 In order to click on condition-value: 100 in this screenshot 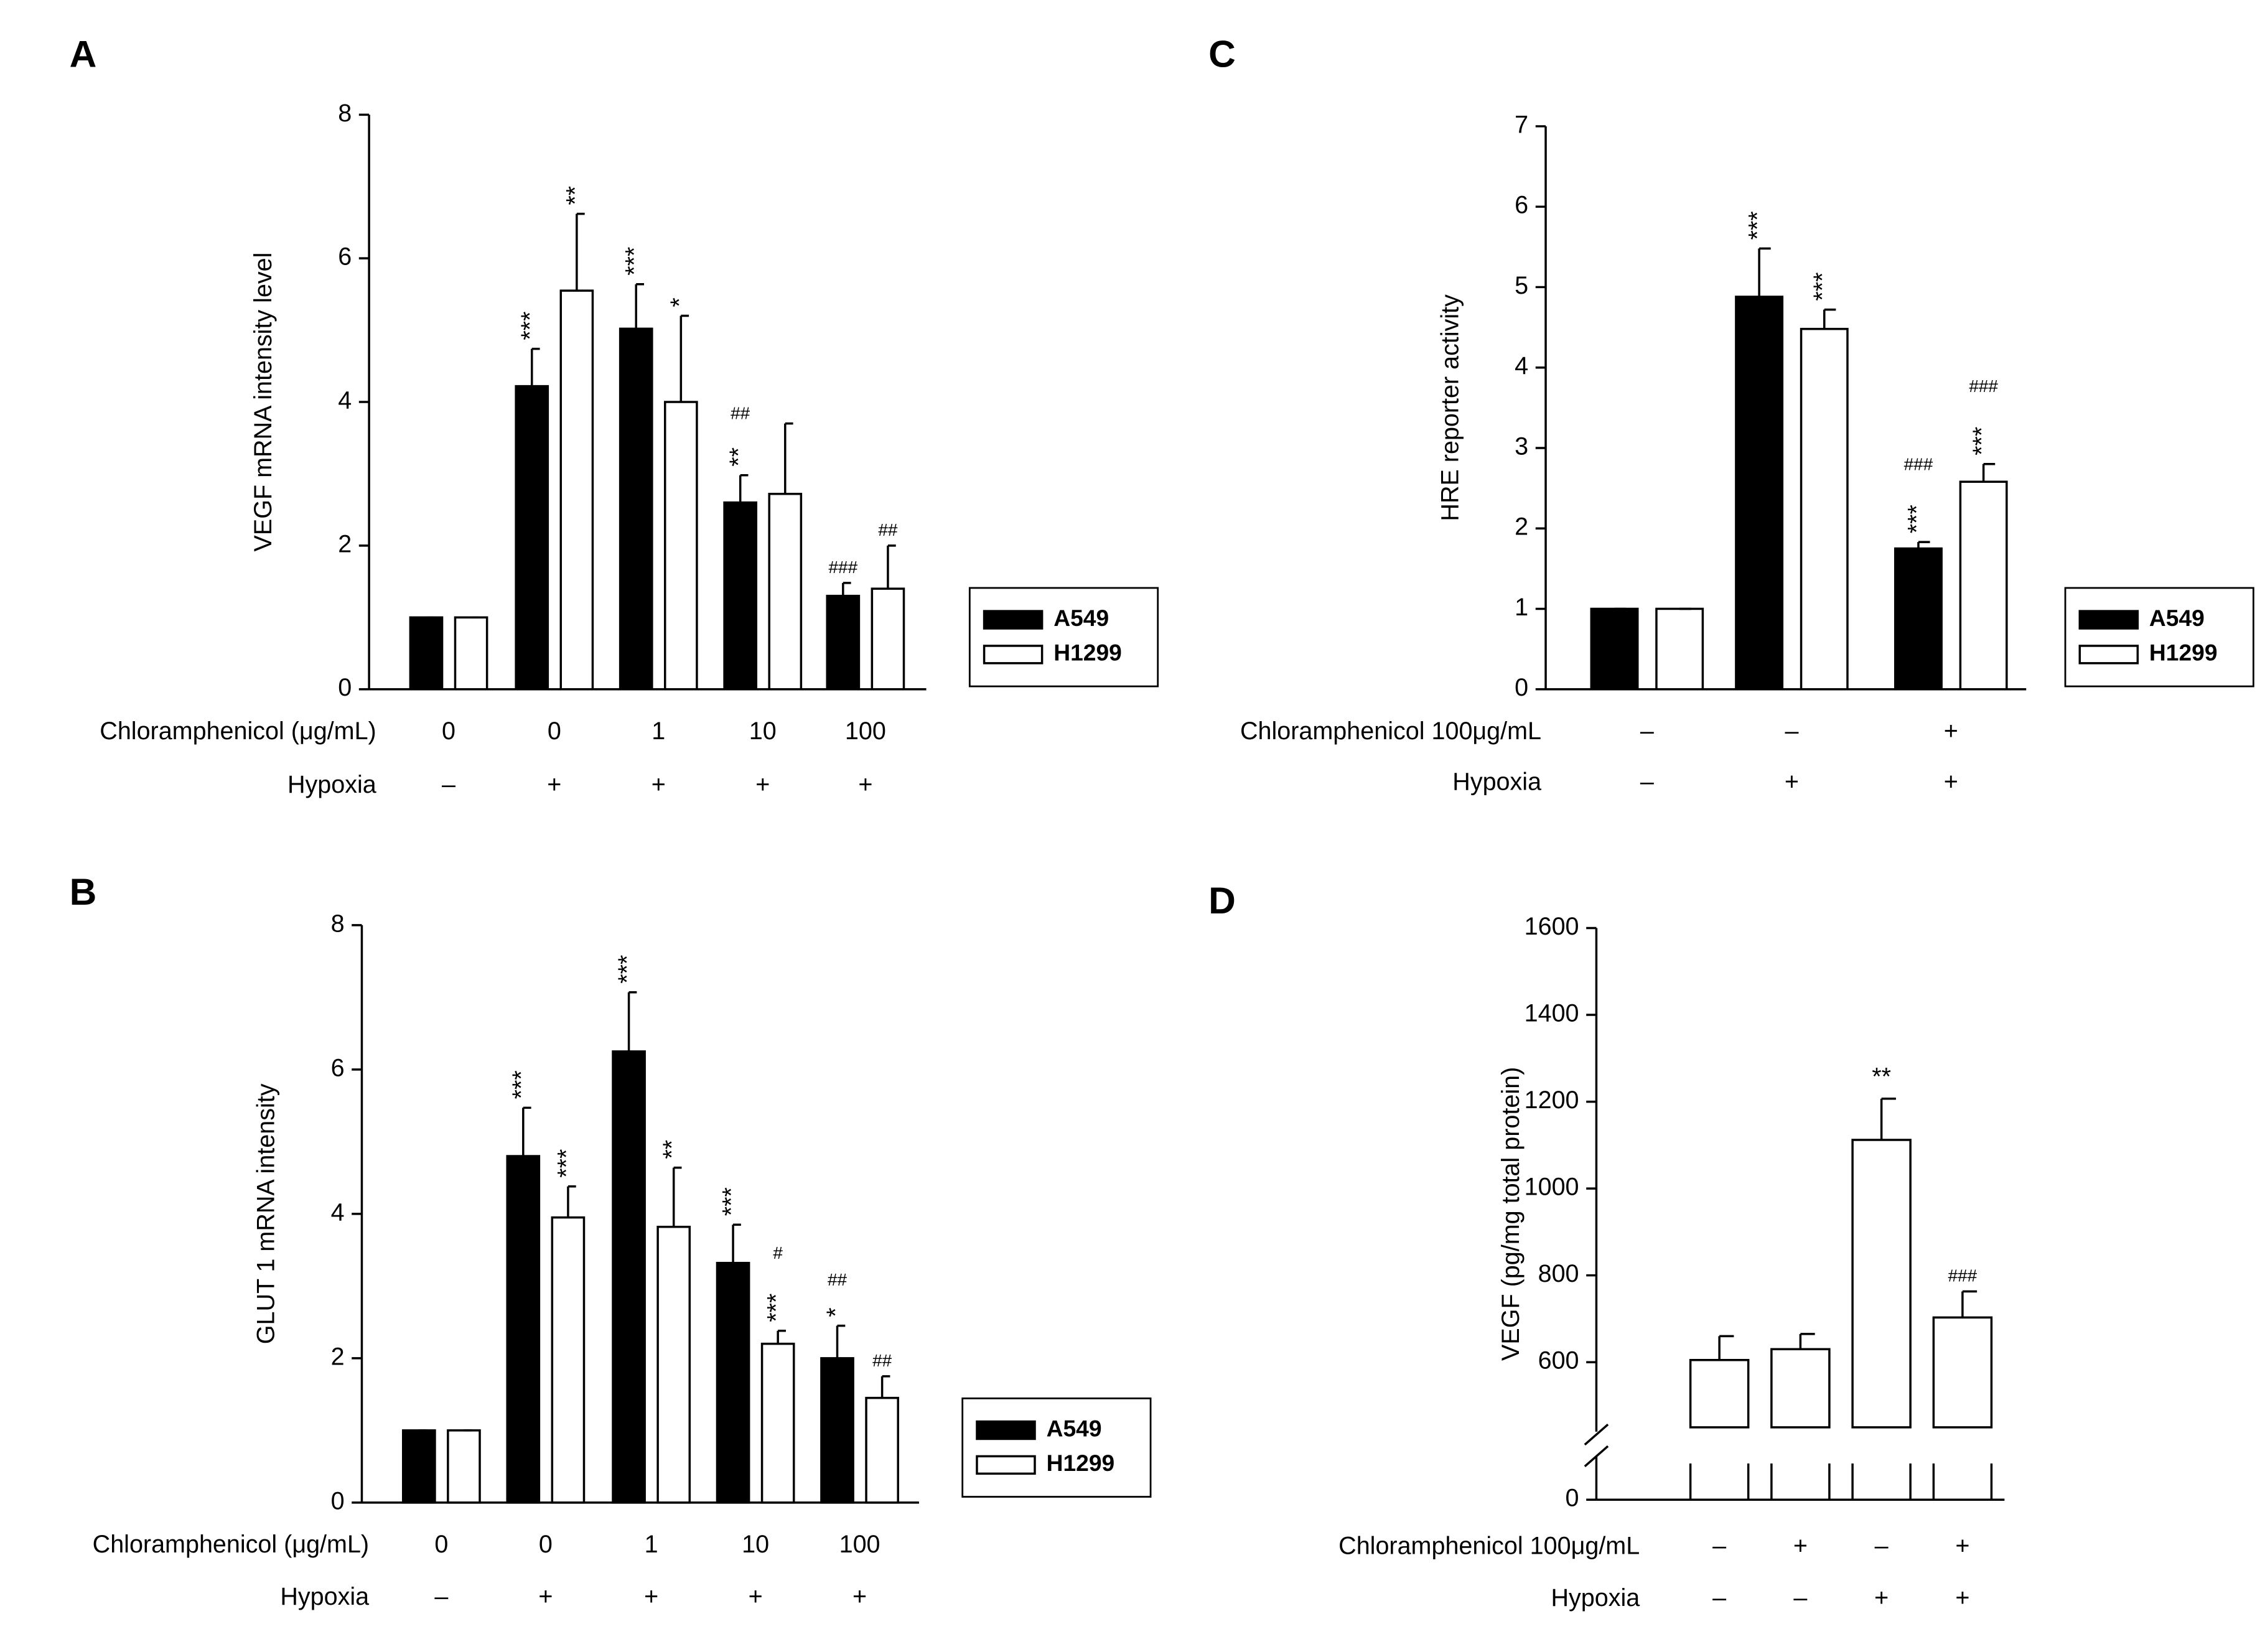, I will do `click(859, 1545)`.